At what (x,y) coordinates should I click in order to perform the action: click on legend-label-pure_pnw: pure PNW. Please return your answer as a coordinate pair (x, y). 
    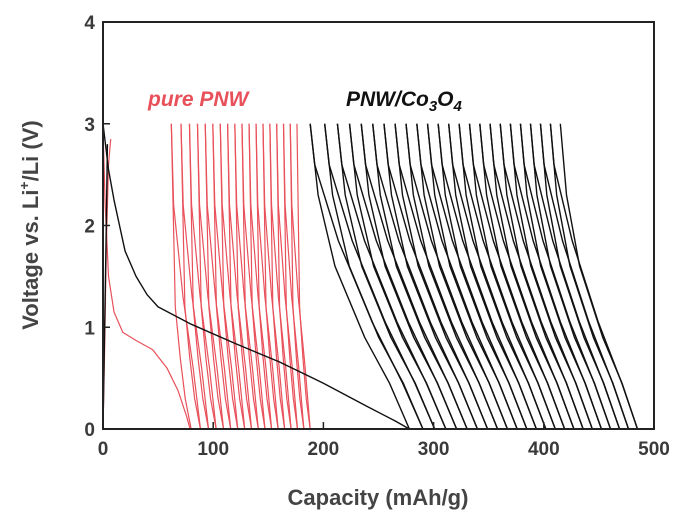
    Looking at the image, I should click on (199, 99).